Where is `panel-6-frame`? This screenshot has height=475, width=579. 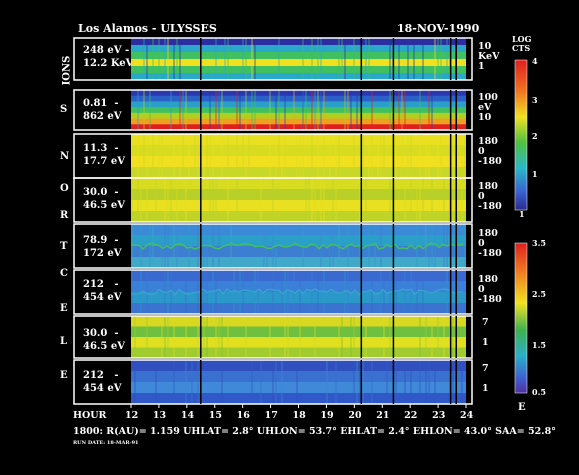
panel-6-frame is located at coordinates (273, 292).